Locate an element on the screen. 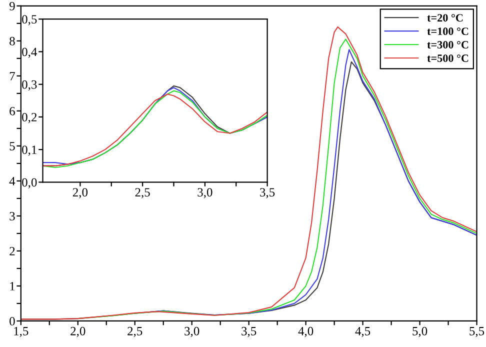  y-tick-label: 0,1 is located at coordinates (29, 151).